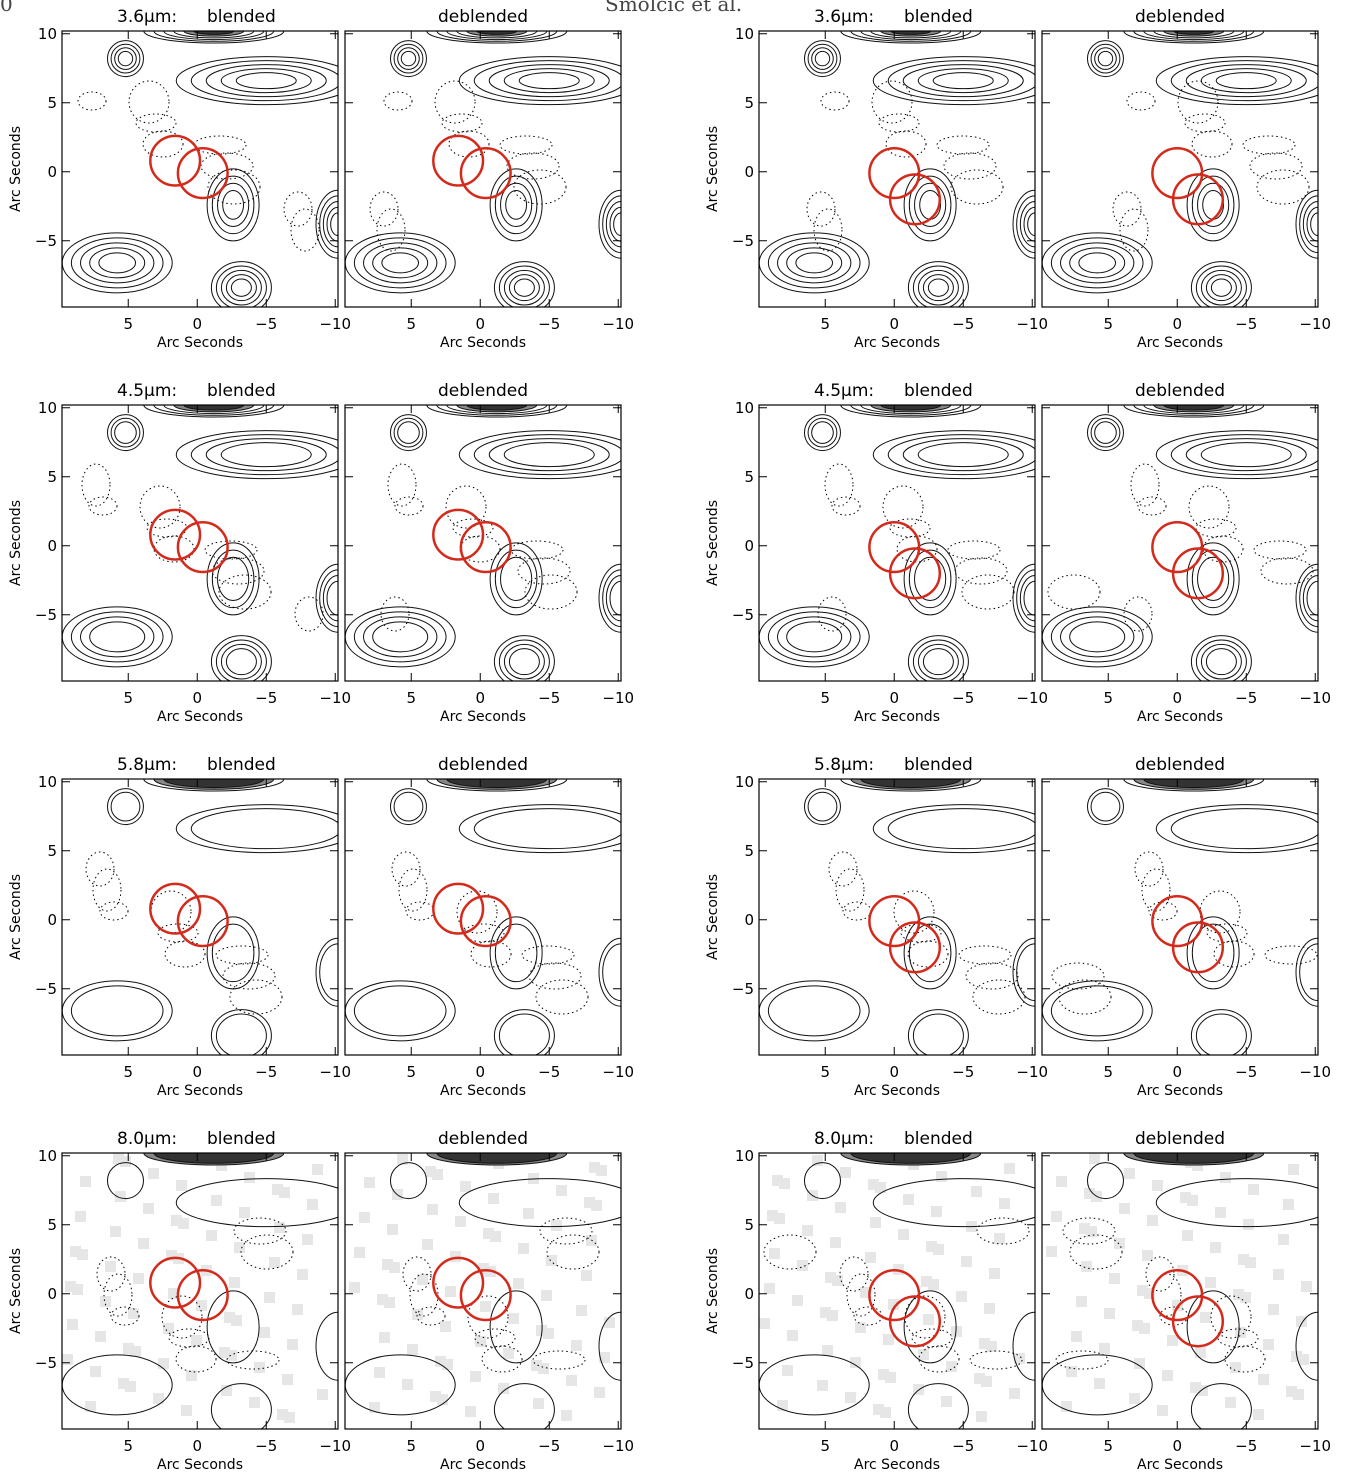 The height and width of the screenshot is (1474, 1347). Describe the element at coordinates (674, 8) in the screenshot. I see `running-title: Smolčić et al.` at that location.